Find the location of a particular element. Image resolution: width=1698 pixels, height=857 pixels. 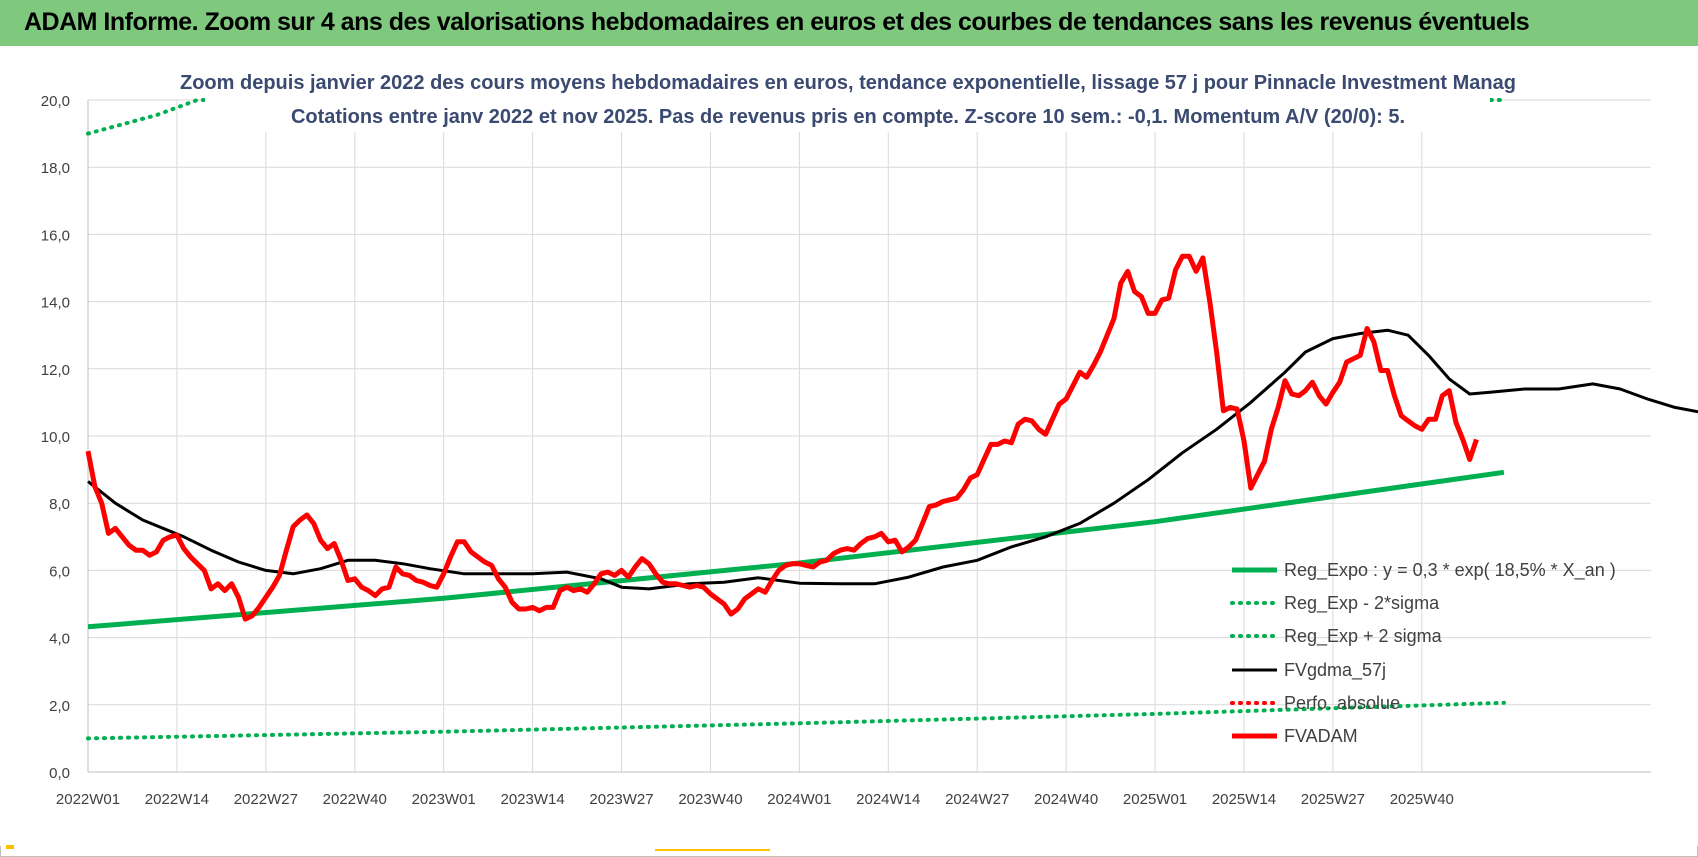

y-tick-label: 18,0 is located at coordinates (55, 168).